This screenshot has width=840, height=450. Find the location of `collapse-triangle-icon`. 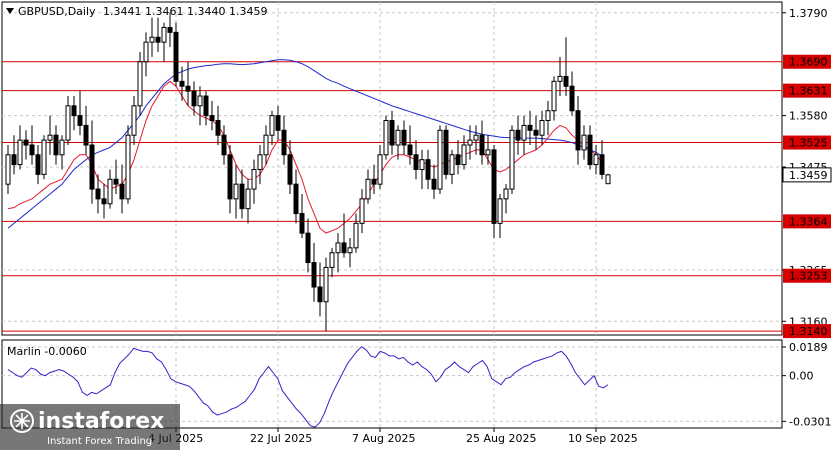

collapse-triangle-icon is located at coordinates (10, 11).